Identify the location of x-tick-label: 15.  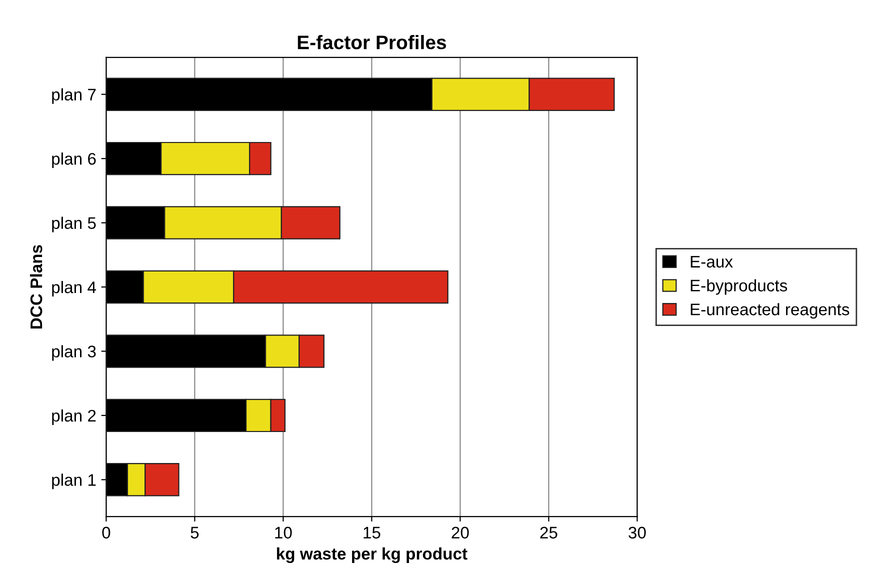
(372, 532).